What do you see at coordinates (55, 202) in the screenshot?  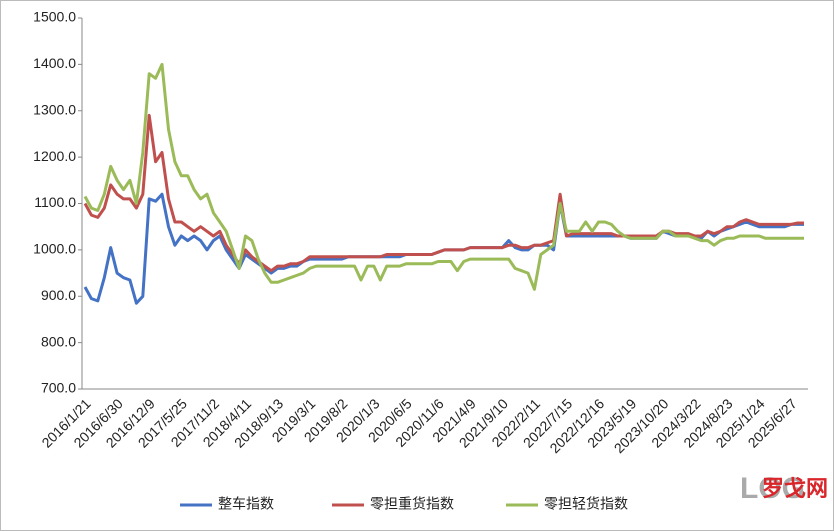 I see `y-tick-label: 1100.0` at bounding box center [55, 202].